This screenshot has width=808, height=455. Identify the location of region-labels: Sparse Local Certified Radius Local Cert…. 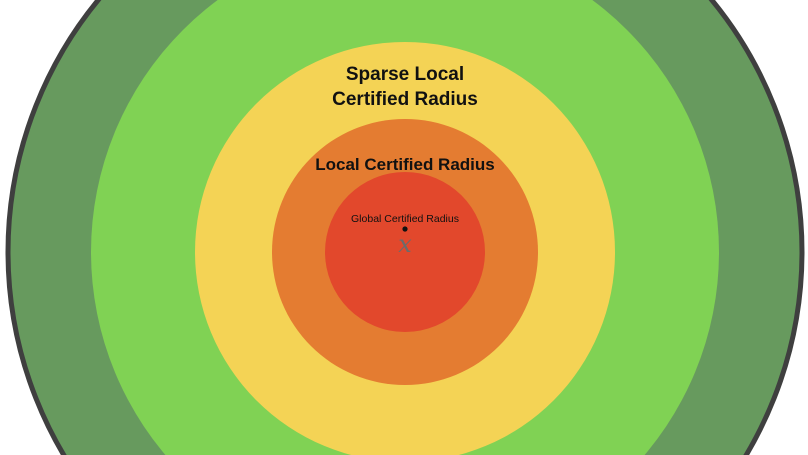
(404, 144).